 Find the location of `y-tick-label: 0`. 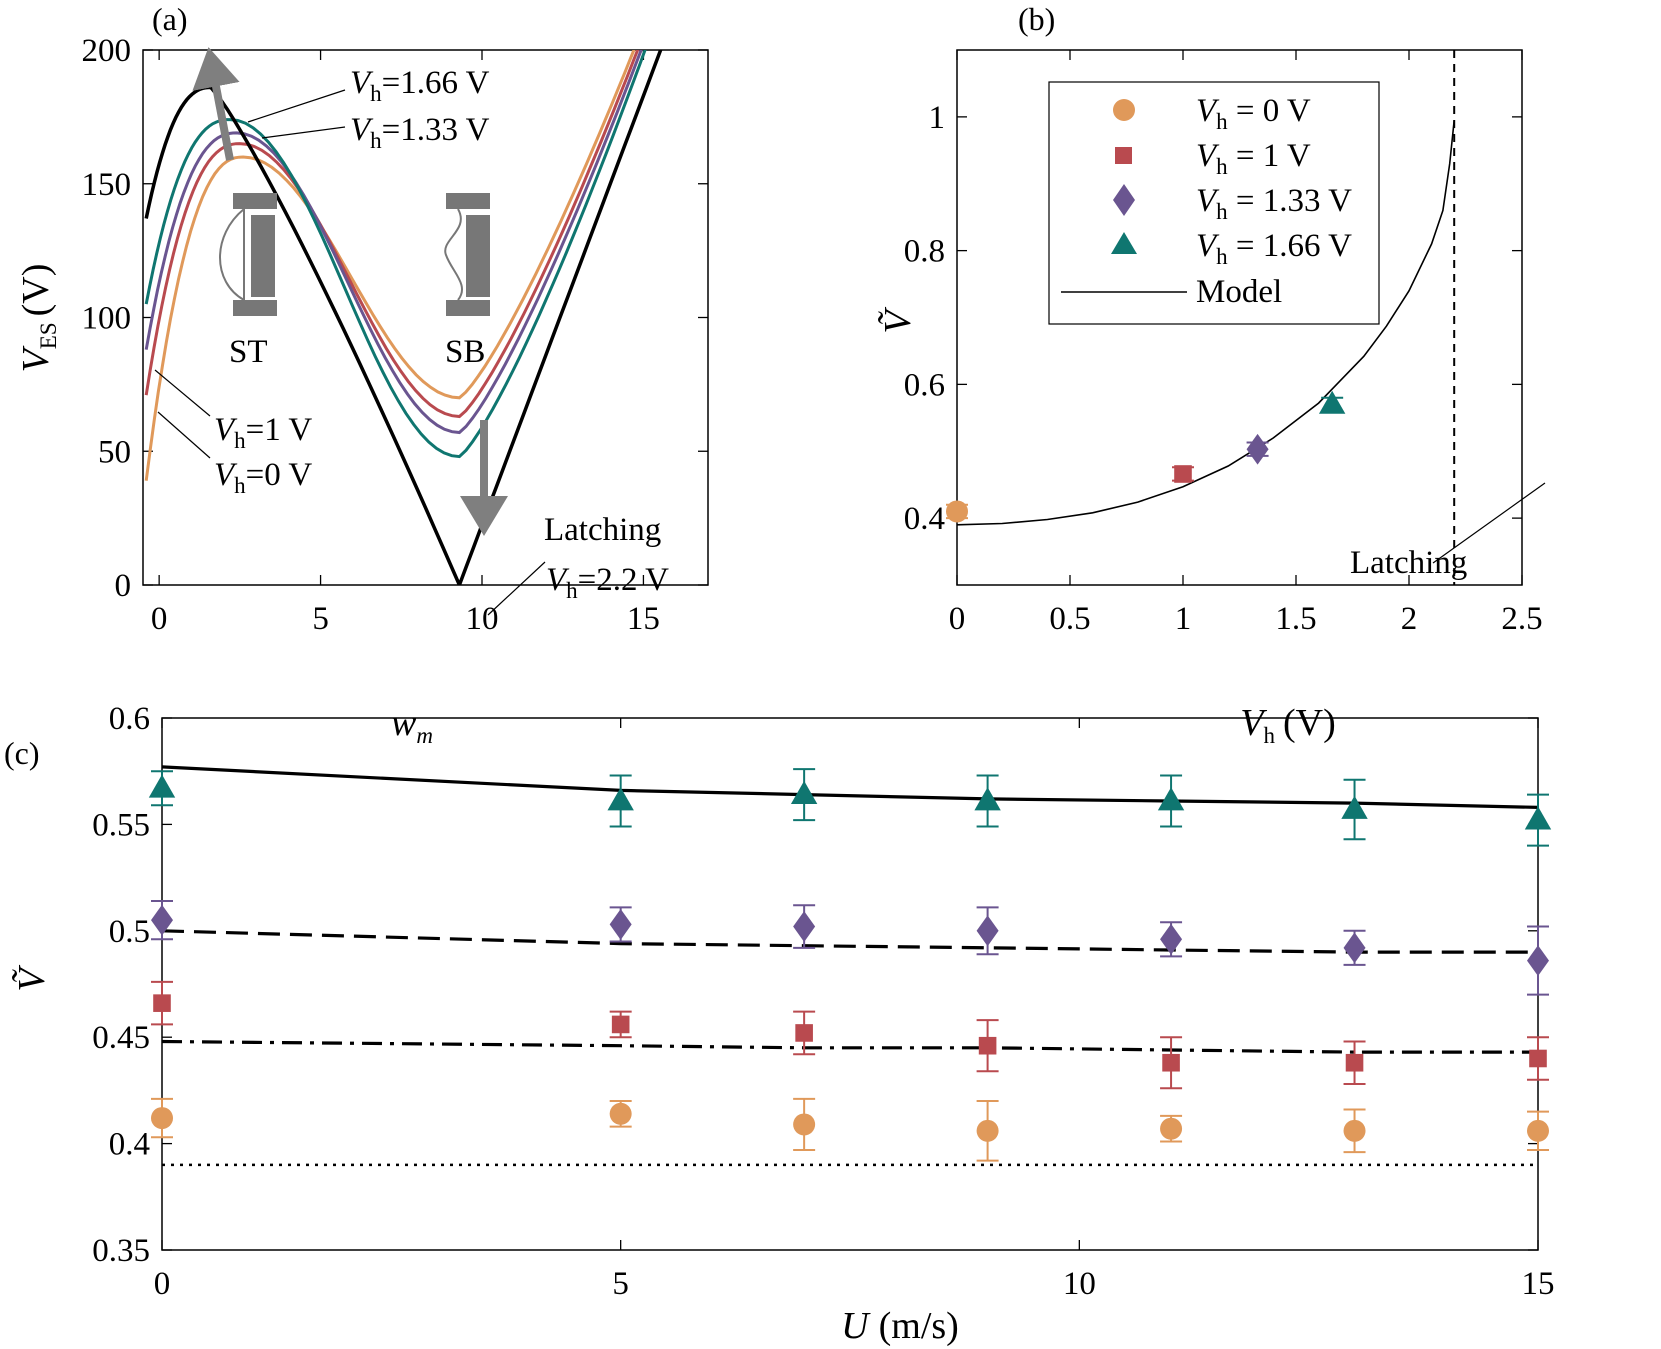

y-tick-label: 0 is located at coordinates (123, 586).